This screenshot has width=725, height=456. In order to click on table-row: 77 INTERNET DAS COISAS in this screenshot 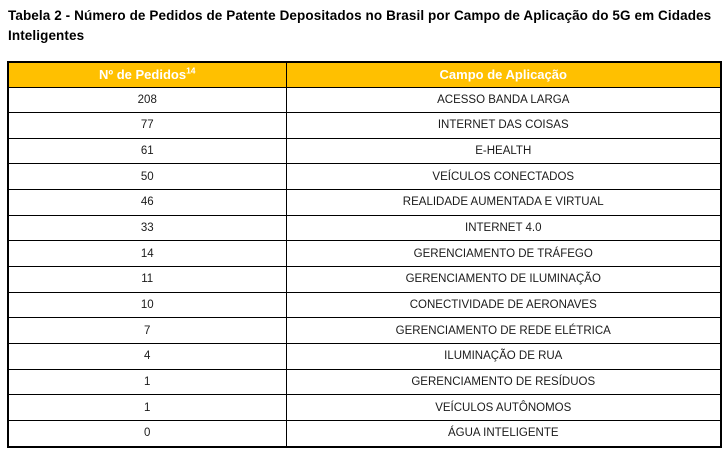, I will do `click(364, 125)`.